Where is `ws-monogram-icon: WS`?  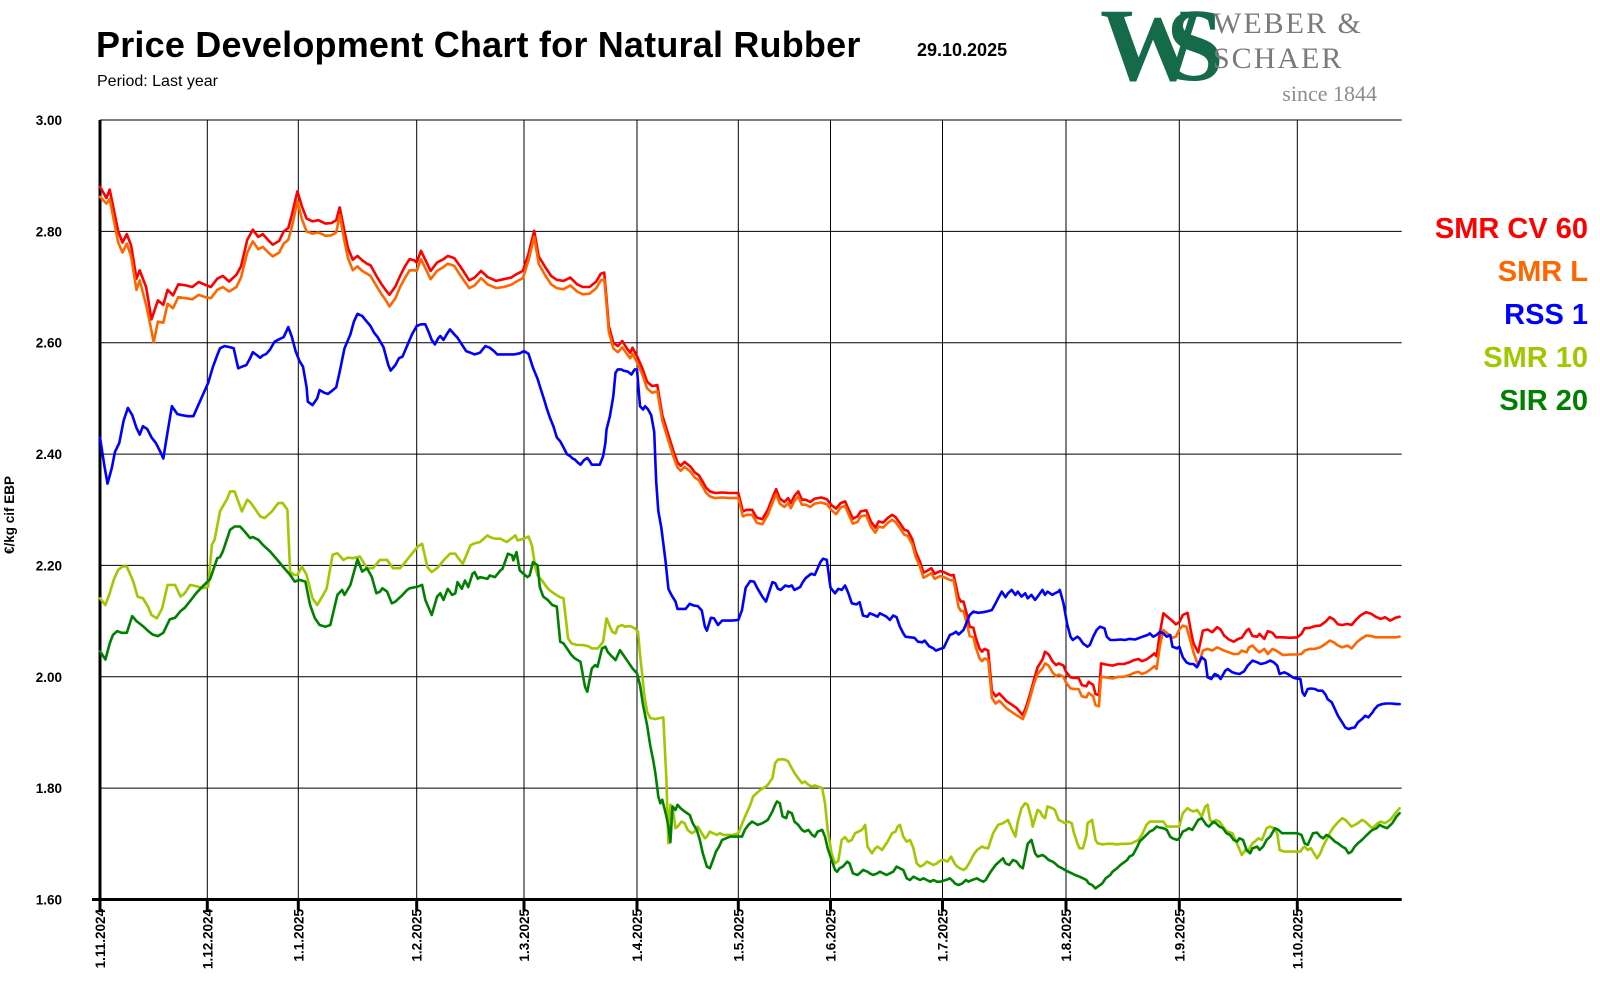
ws-monogram-icon: WS is located at coordinates (1162, 49).